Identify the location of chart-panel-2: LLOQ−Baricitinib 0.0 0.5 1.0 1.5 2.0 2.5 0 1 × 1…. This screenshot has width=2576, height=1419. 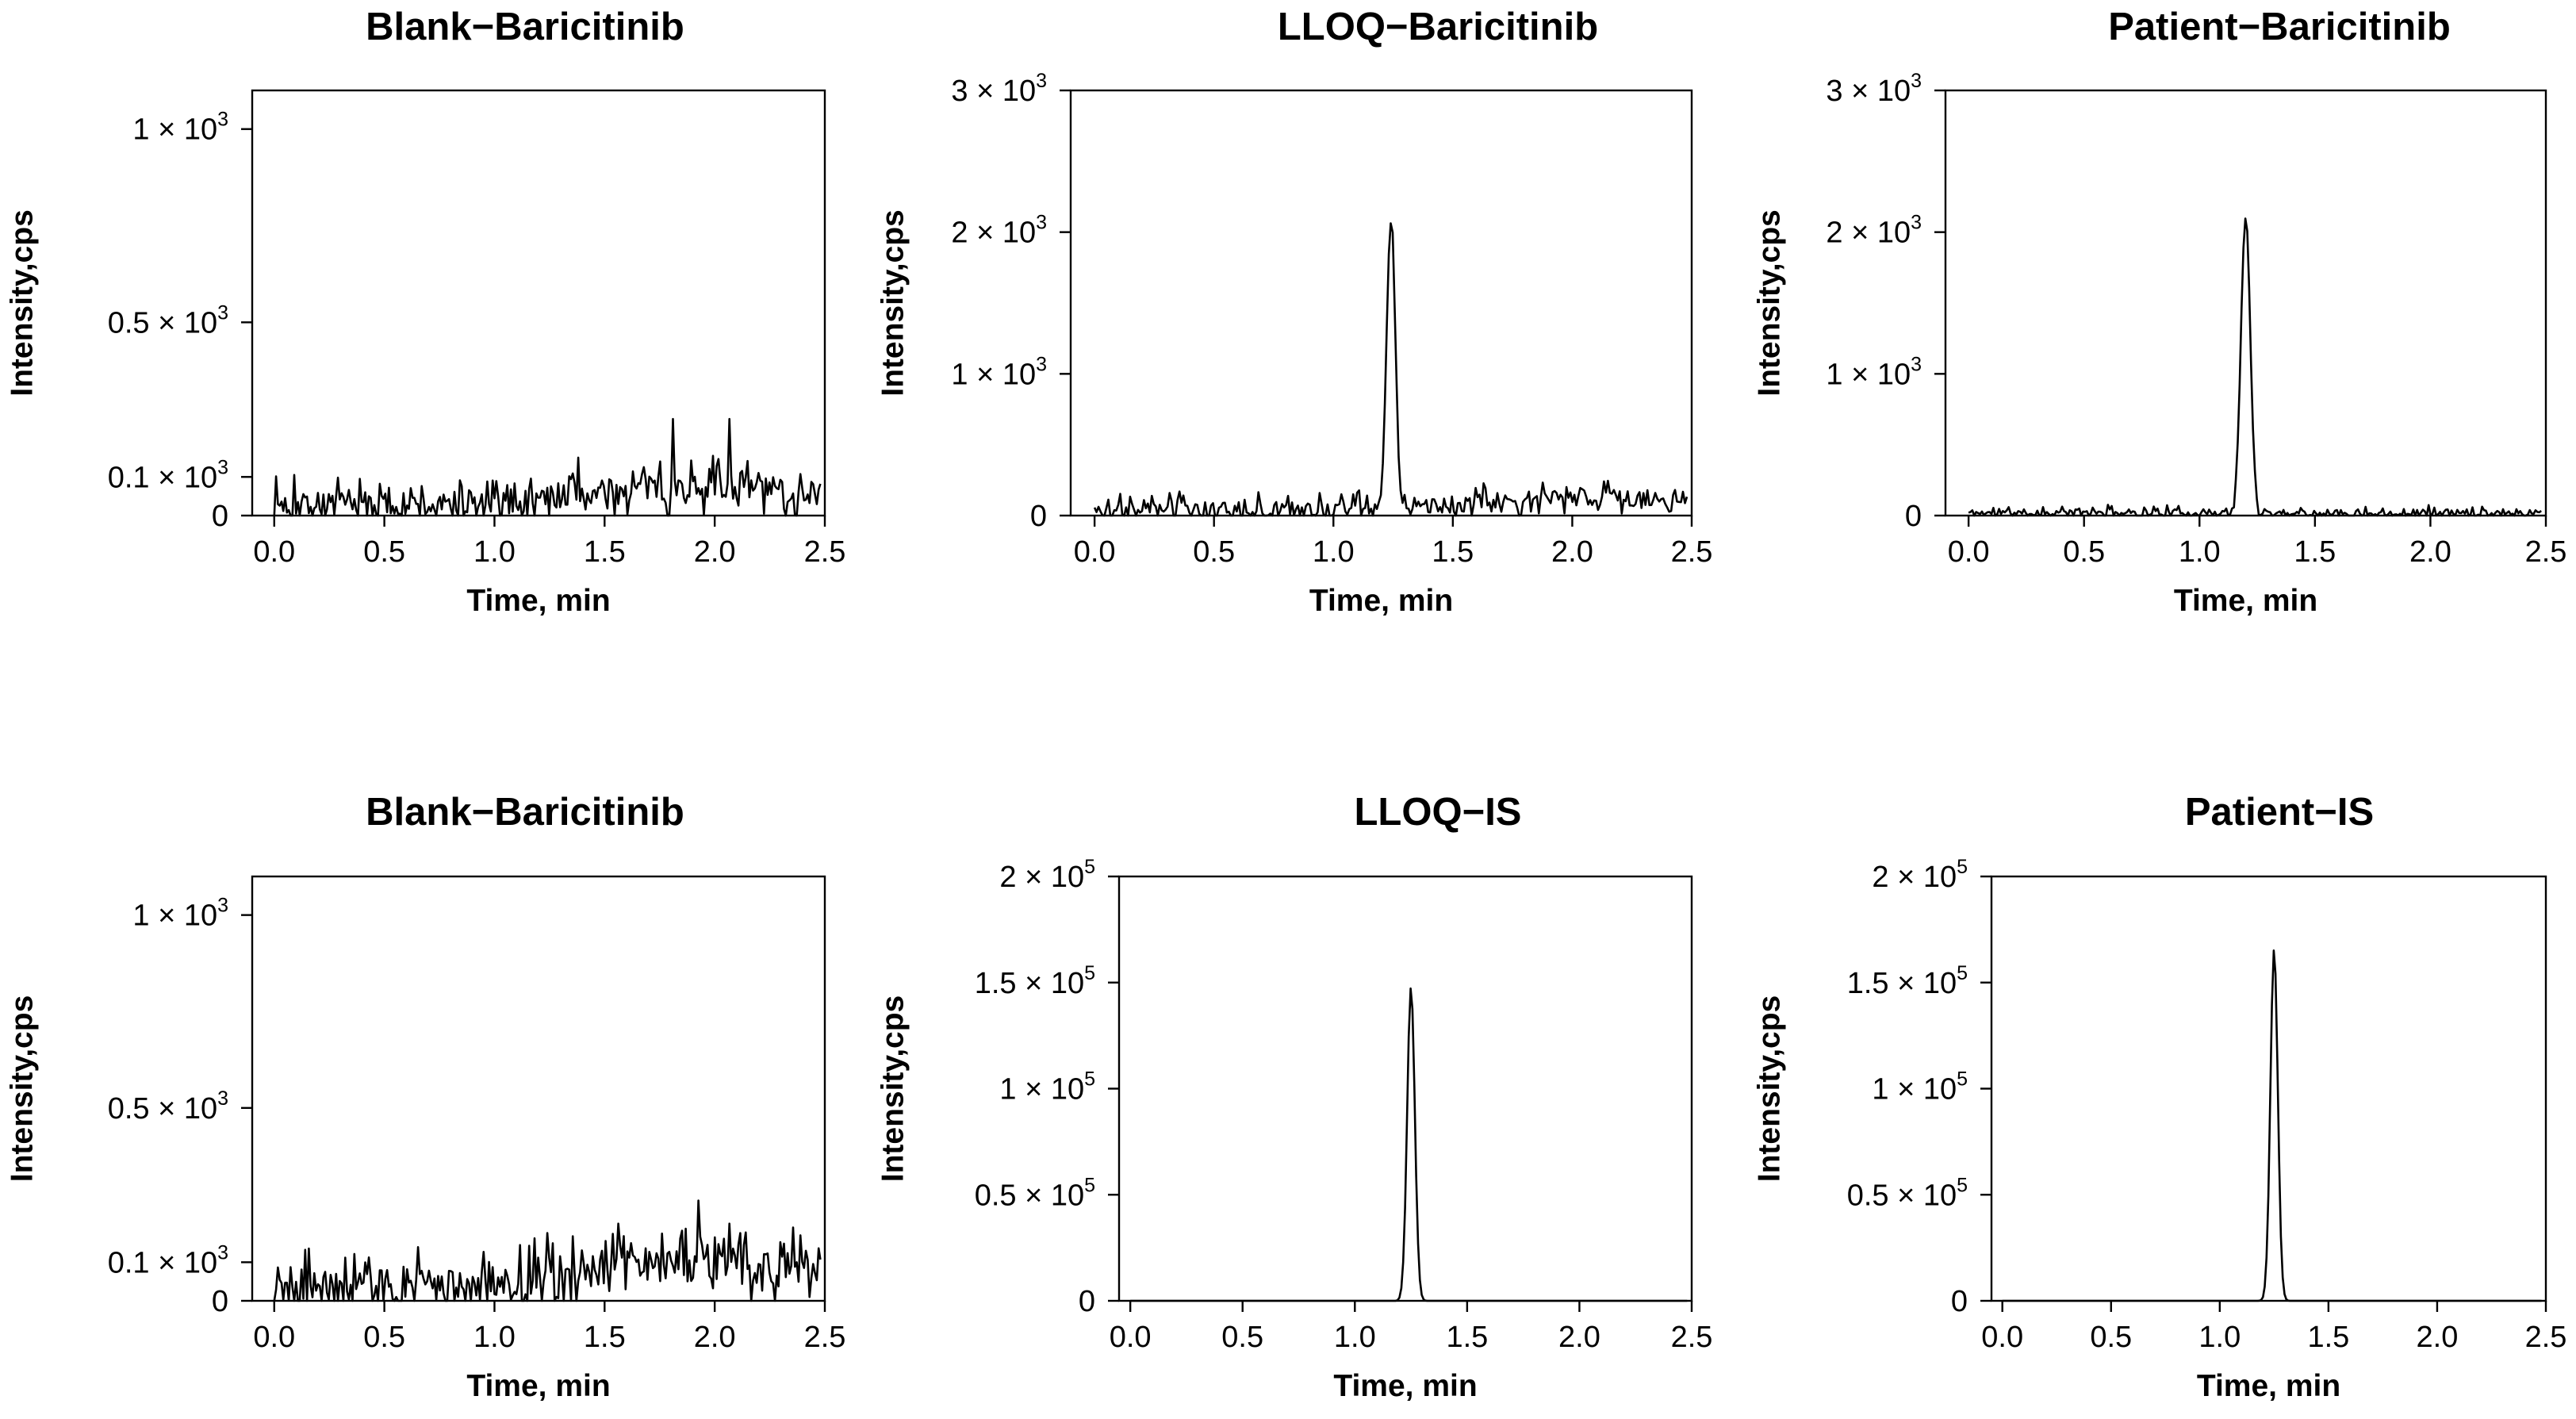
(1294, 312).